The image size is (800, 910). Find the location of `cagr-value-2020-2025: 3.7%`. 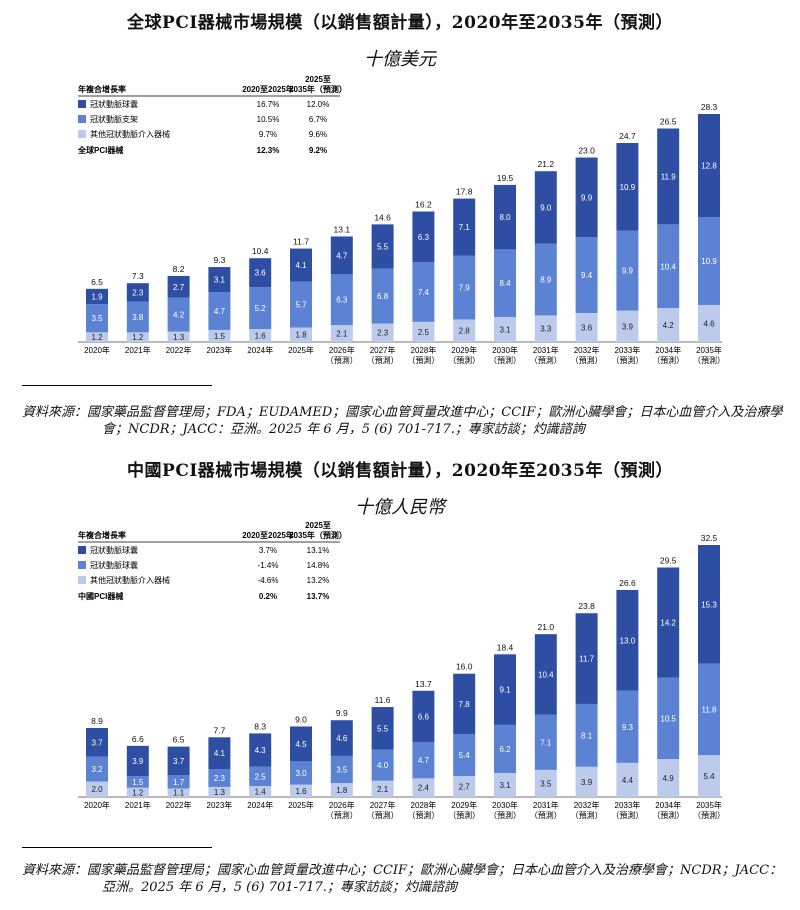

cagr-value-2020-2025: 3.7% is located at coordinates (268, 550).